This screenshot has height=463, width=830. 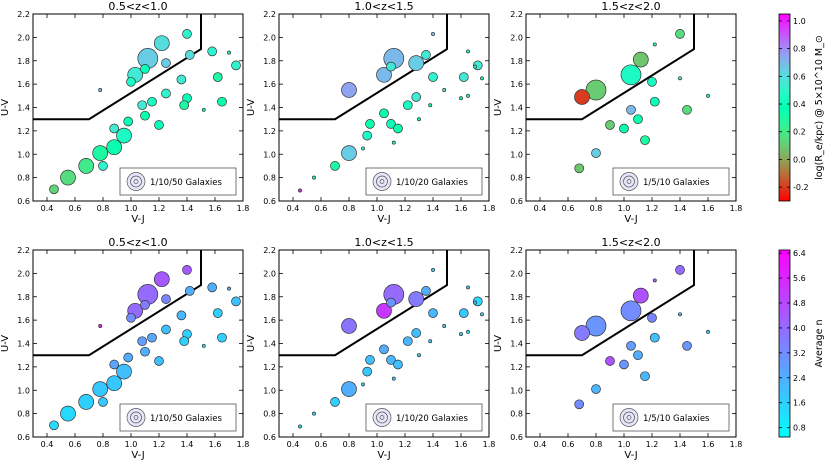 I want to click on y-tick-label: 1.4, so click(x=516, y=344).